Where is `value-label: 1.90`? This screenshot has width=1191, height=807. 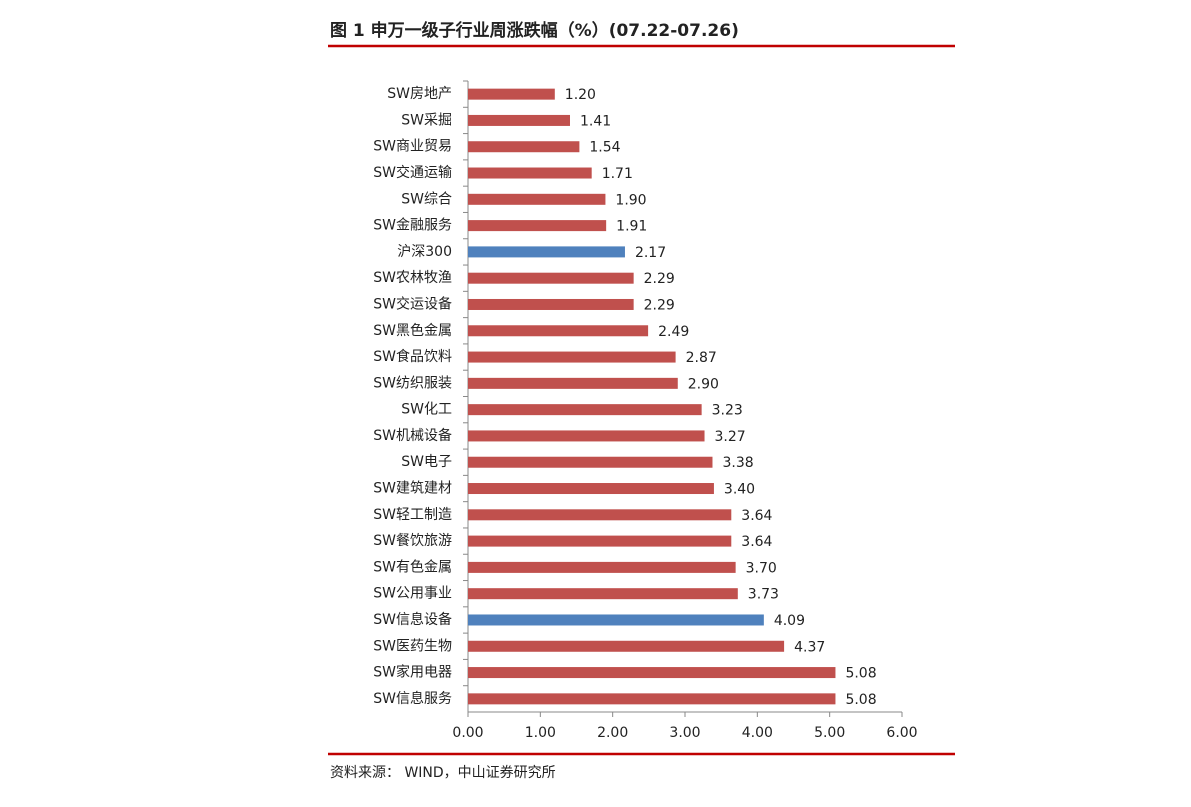
value-label: 1.90 is located at coordinates (630, 200).